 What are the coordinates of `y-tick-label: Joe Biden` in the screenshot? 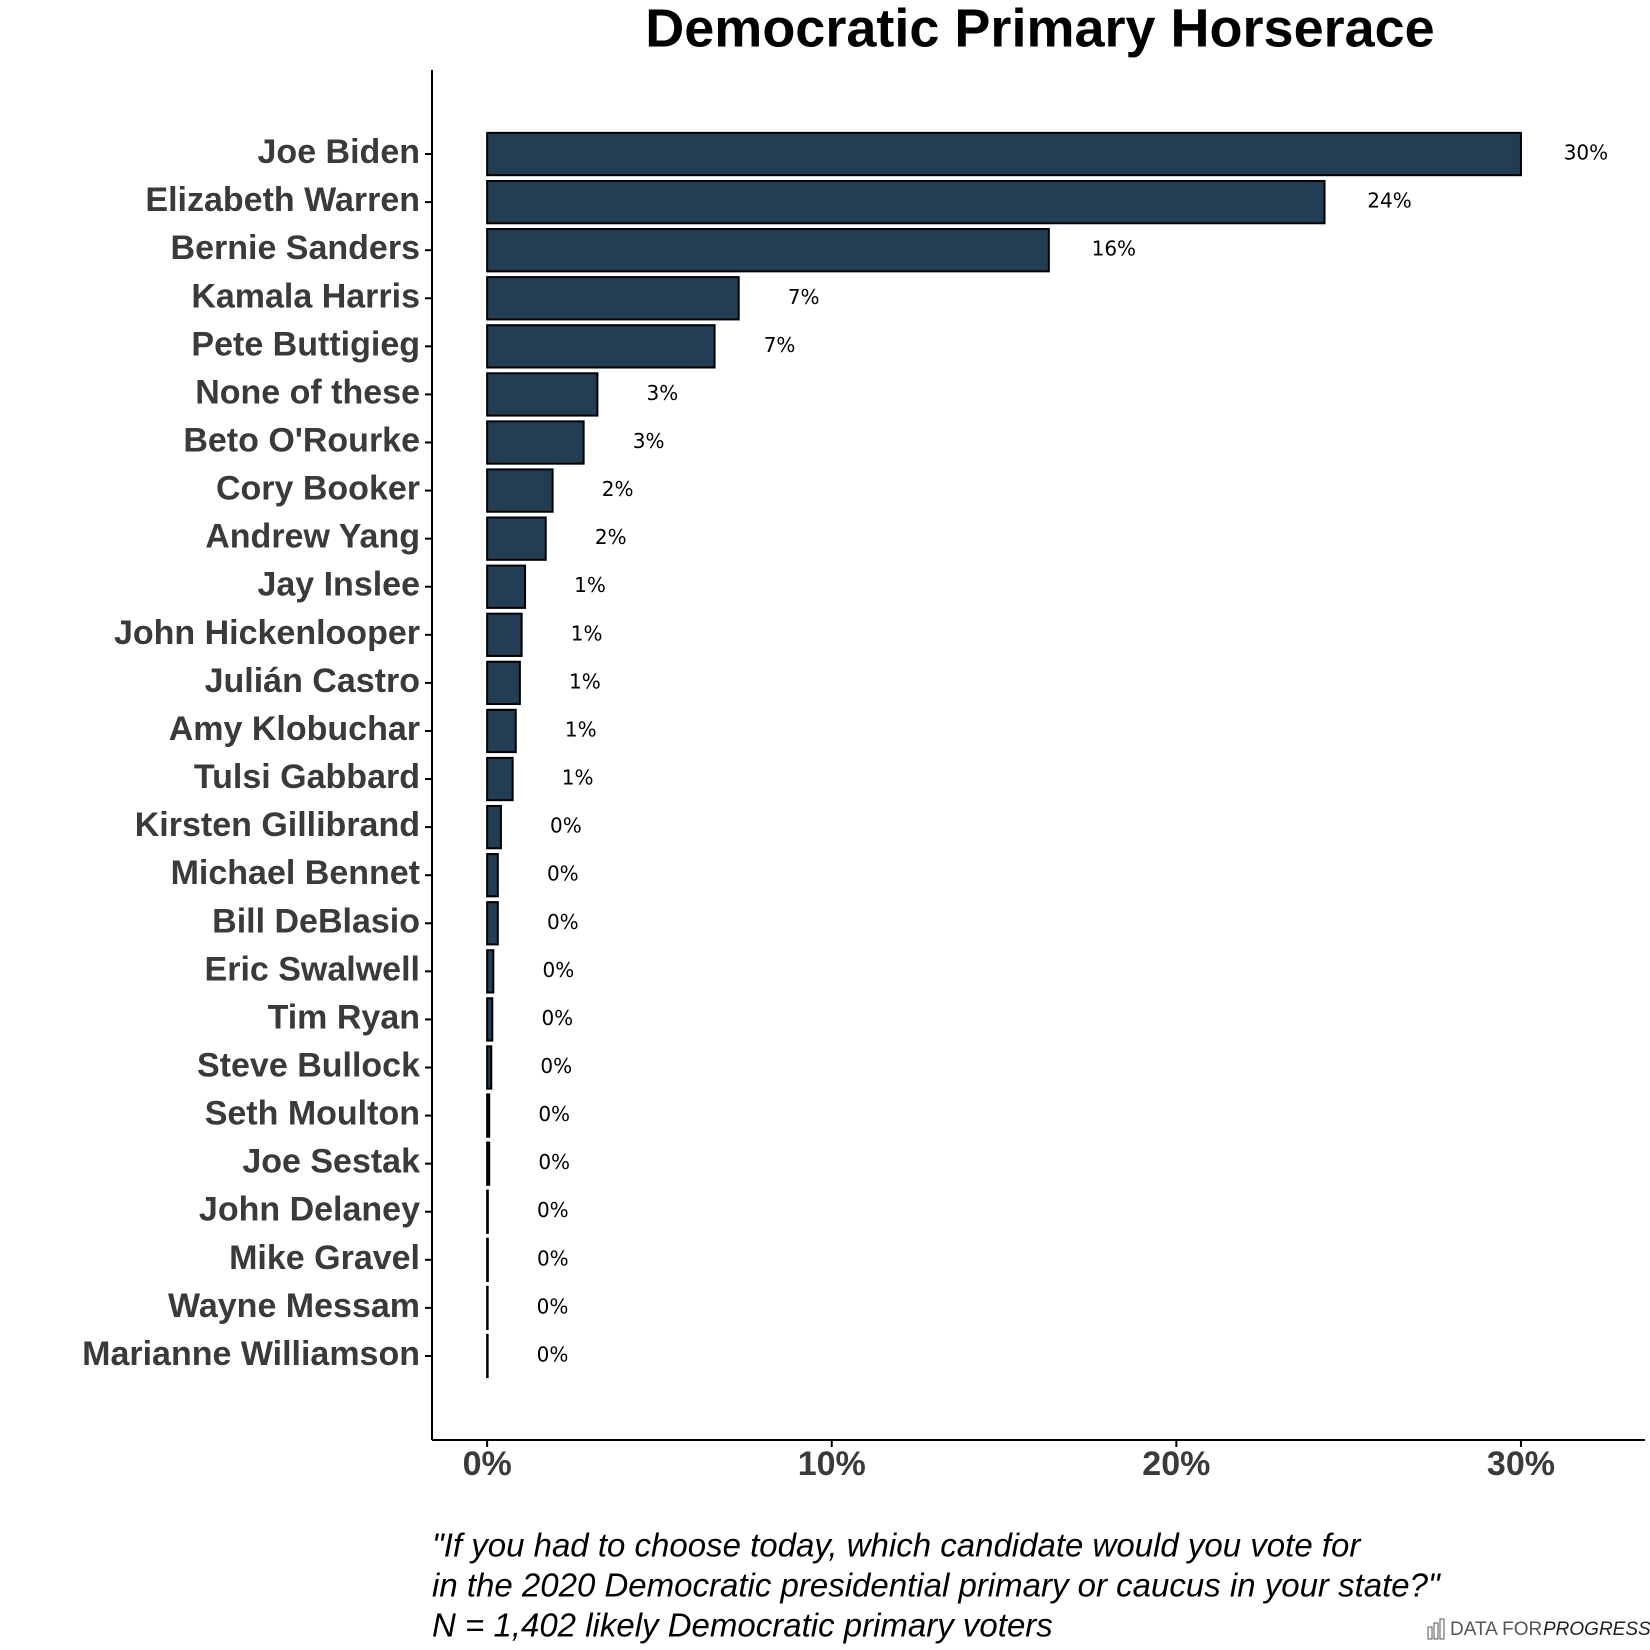 It's located at (339, 152).